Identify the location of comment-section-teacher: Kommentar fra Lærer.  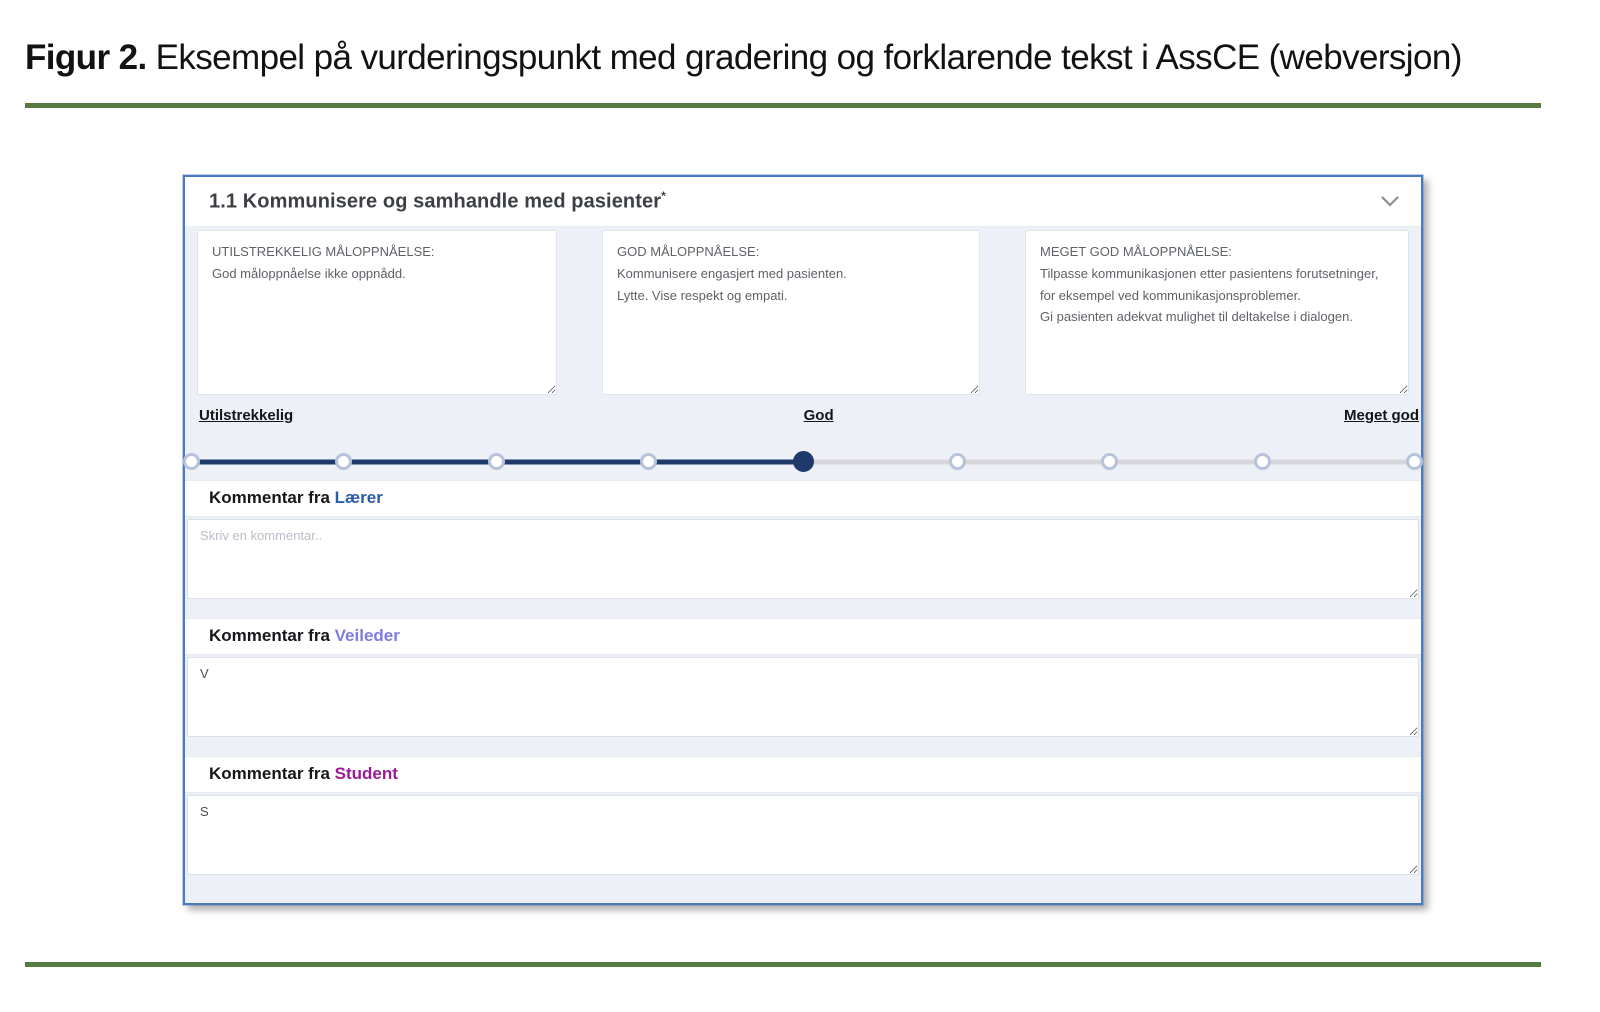
(803, 539).